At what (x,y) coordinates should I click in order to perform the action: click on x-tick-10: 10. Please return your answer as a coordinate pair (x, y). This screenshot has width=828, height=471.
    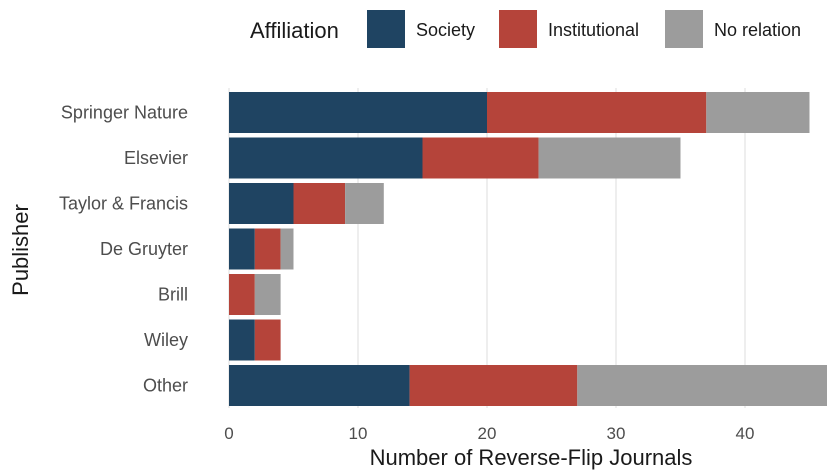
    Looking at the image, I should click on (358, 433).